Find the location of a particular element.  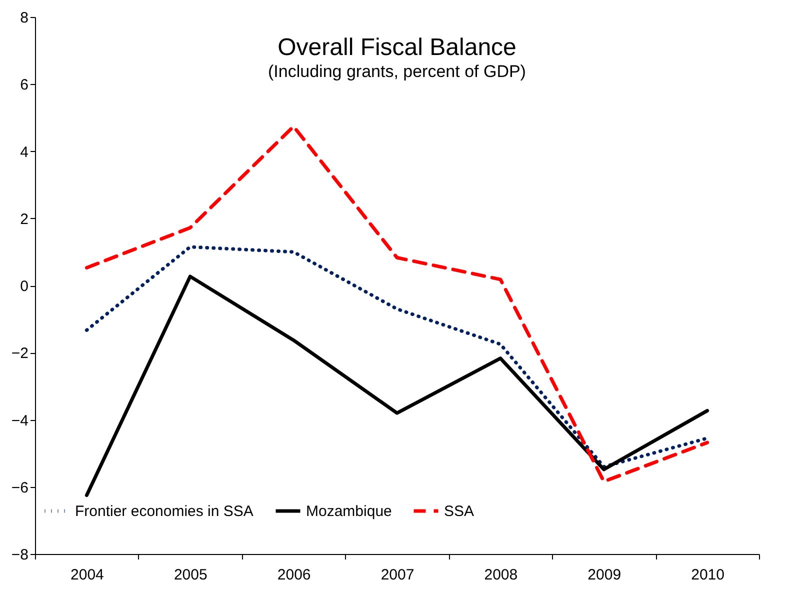

x-tick-label: 2005 is located at coordinates (191, 575).